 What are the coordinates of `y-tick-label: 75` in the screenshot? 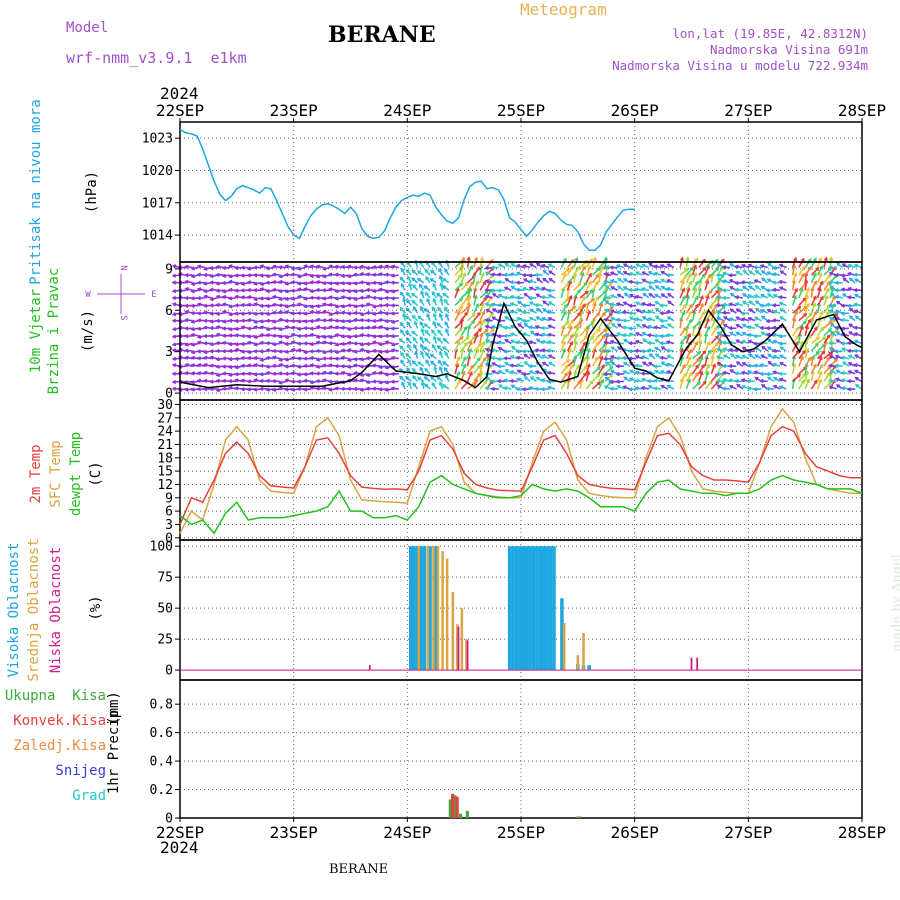 It's located at (165, 578).